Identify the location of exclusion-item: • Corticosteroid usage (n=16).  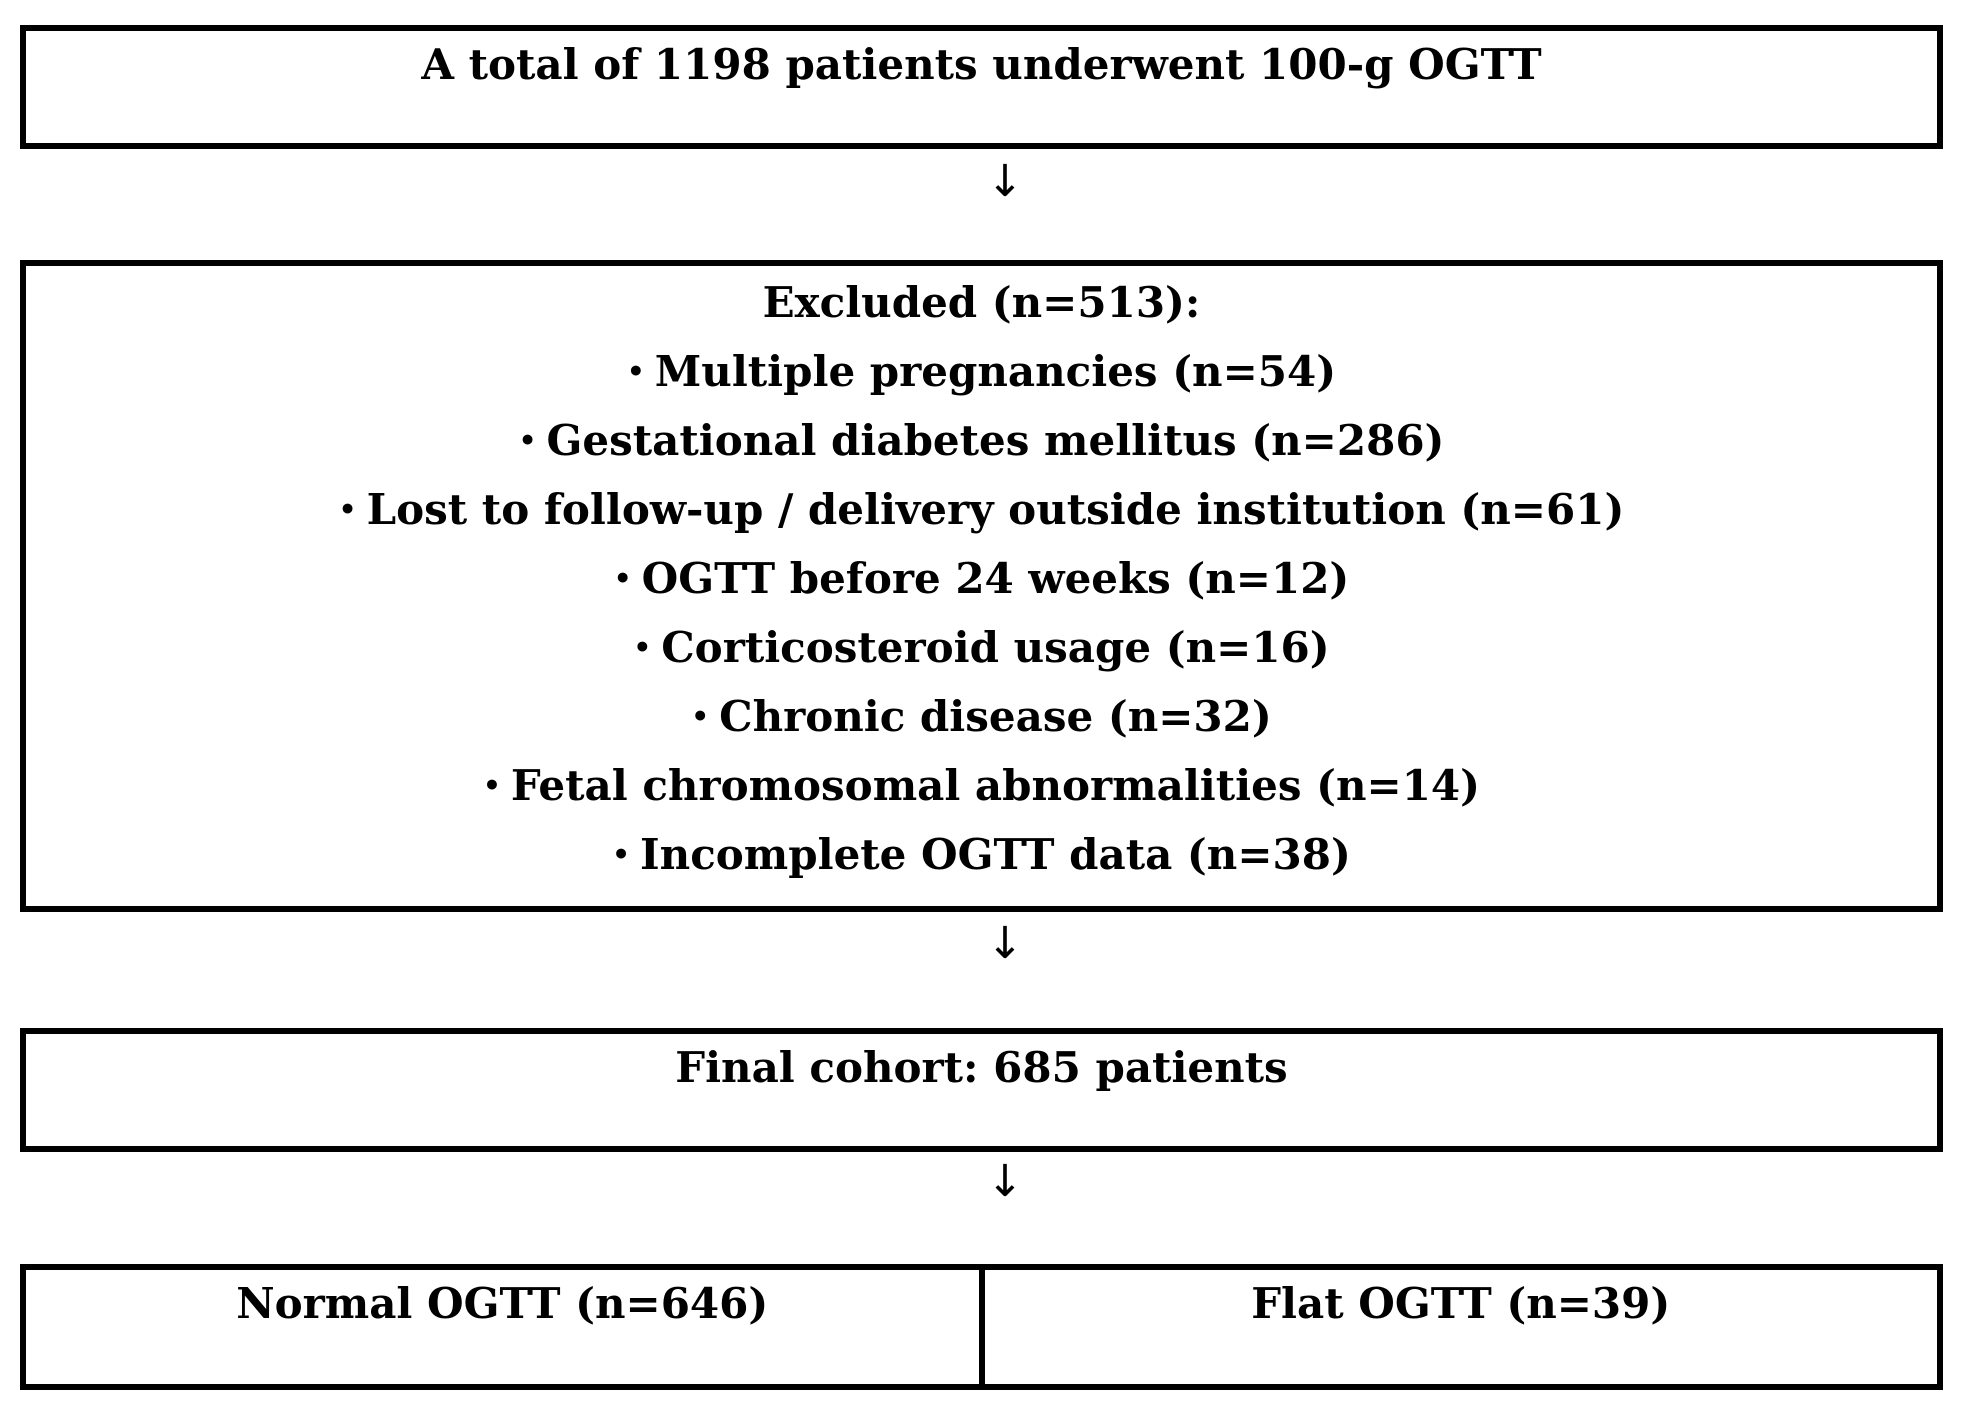
(981, 649).